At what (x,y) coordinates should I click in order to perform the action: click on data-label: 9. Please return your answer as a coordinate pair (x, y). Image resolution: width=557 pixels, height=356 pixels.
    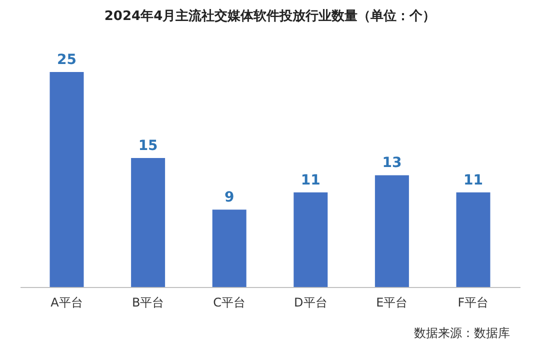
    Looking at the image, I should click on (229, 198).